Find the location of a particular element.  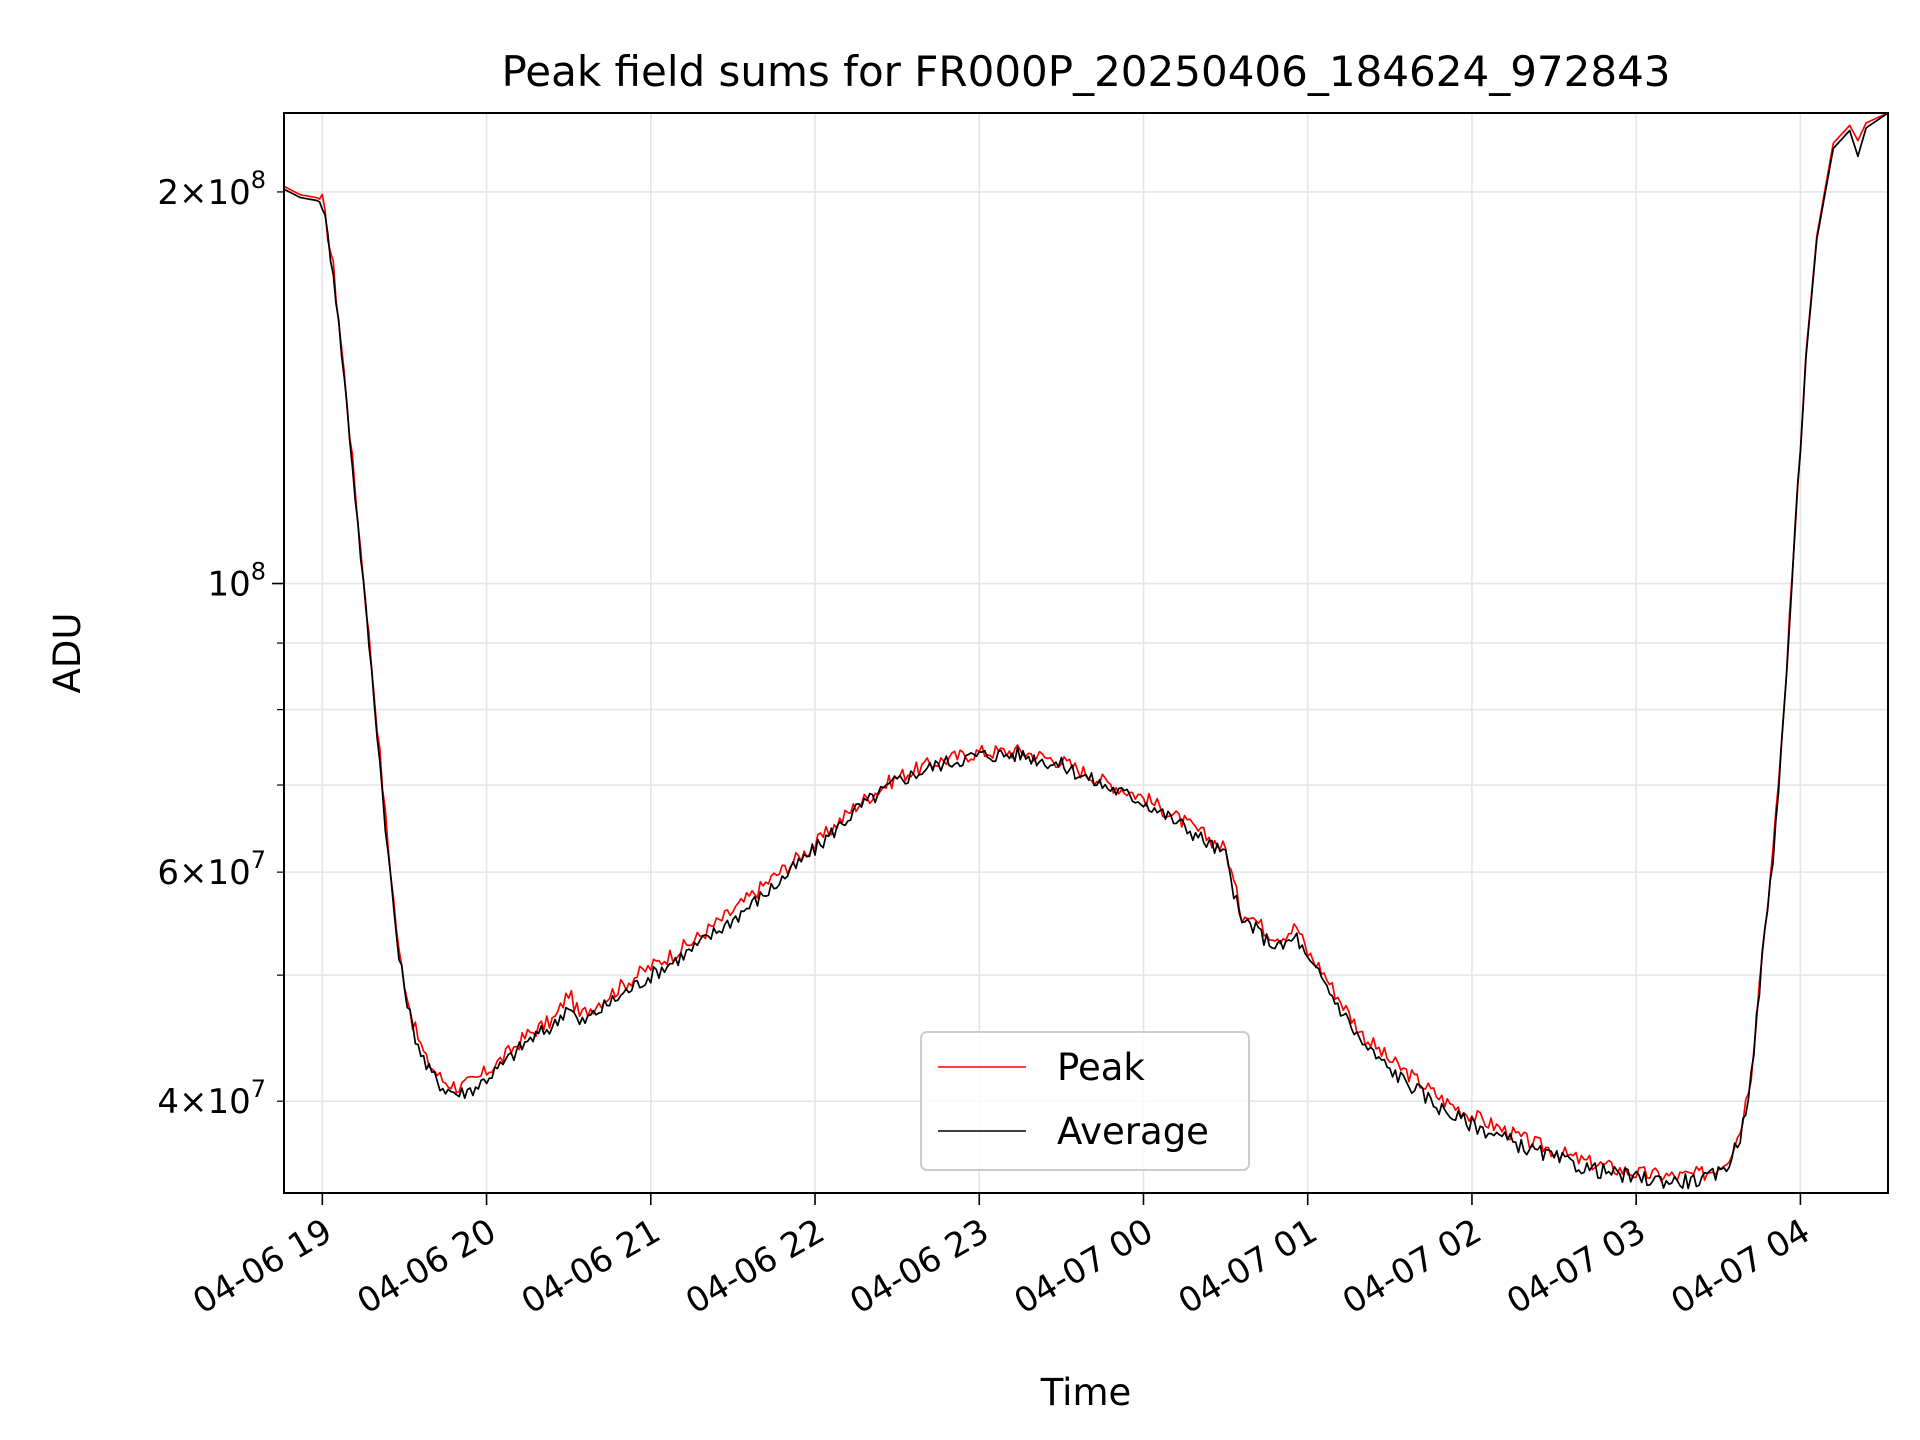

y-axis-label: ADU is located at coordinates (67, 653).